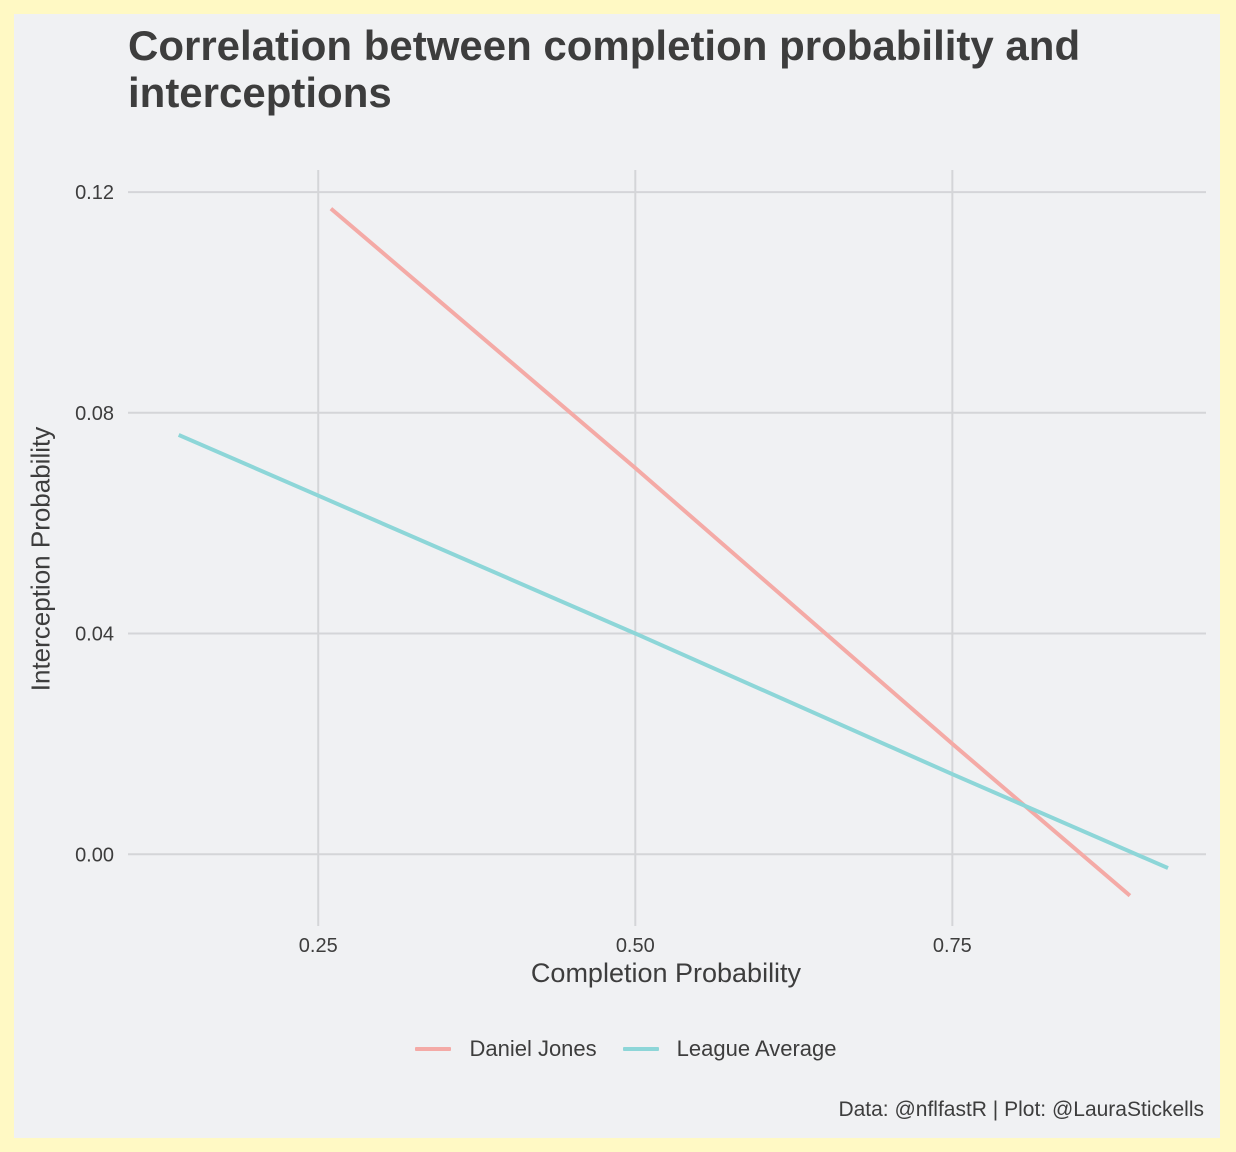  I want to click on legend-key-daniel-jones, so click(433, 1049).